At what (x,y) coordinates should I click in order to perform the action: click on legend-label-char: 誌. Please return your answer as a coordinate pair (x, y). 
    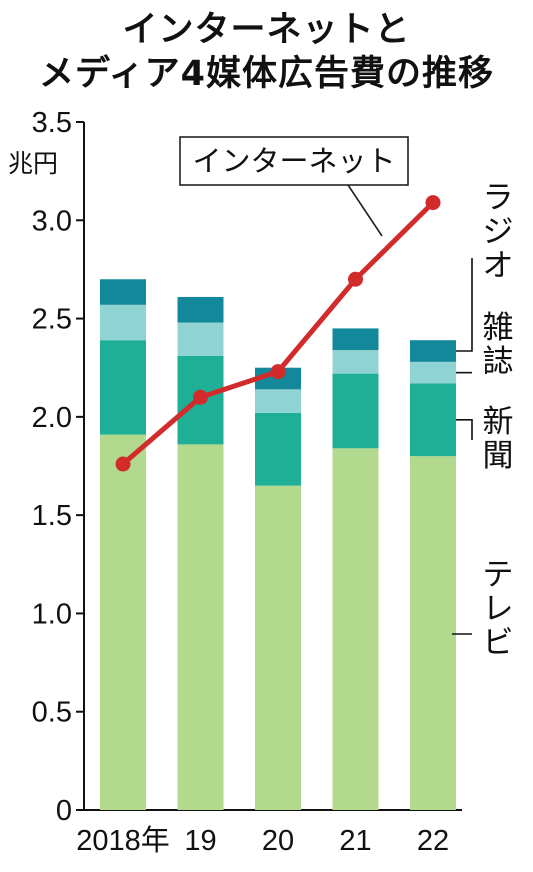
    Looking at the image, I should click on (498, 362).